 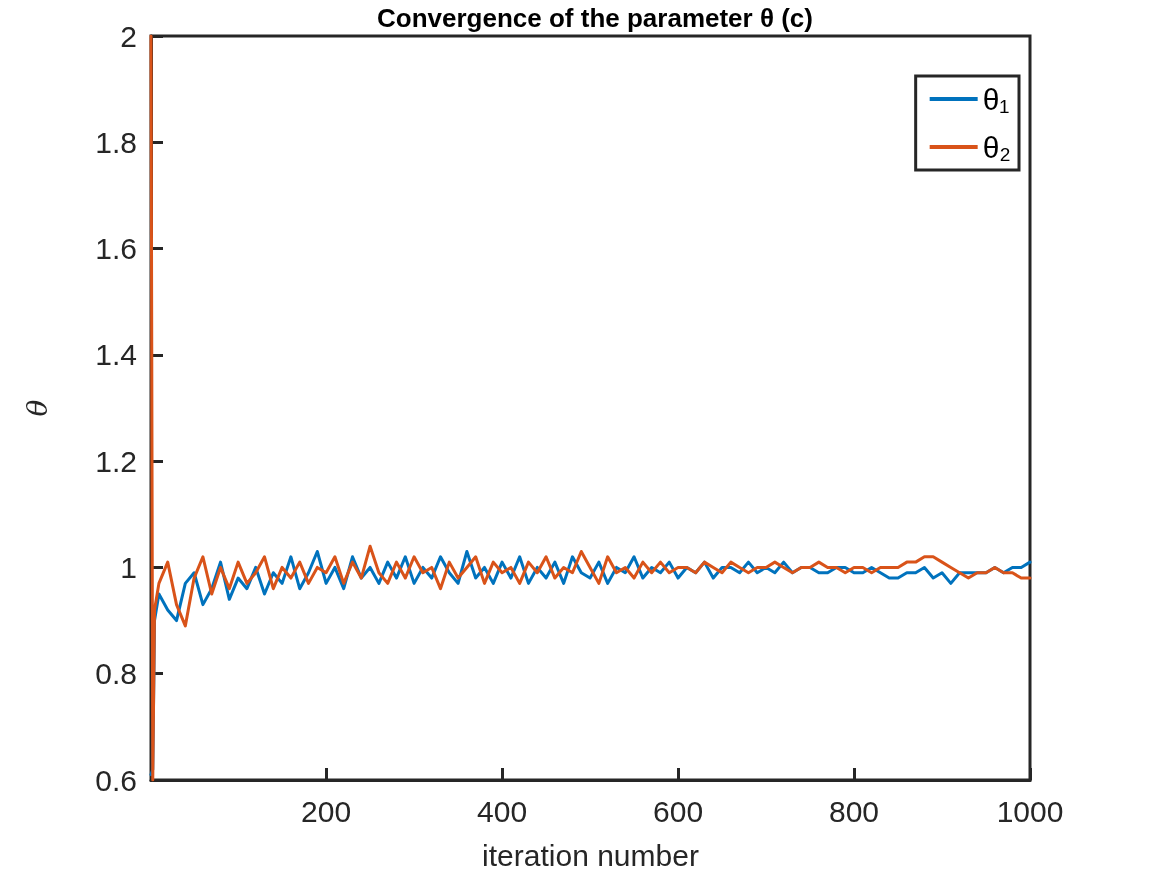 I want to click on y-tick-label: 2, so click(x=128, y=36).